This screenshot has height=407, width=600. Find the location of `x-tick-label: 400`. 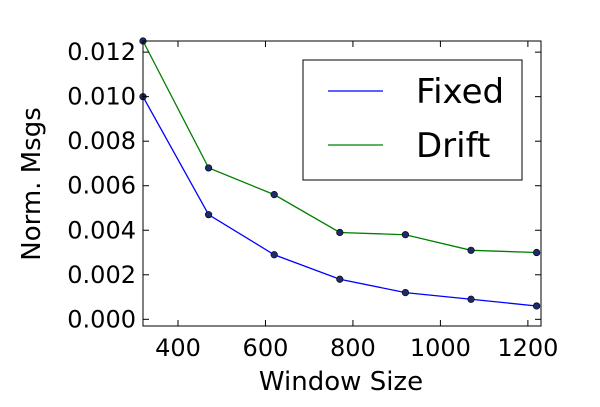

x-tick-label: 400 is located at coordinates (178, 348).